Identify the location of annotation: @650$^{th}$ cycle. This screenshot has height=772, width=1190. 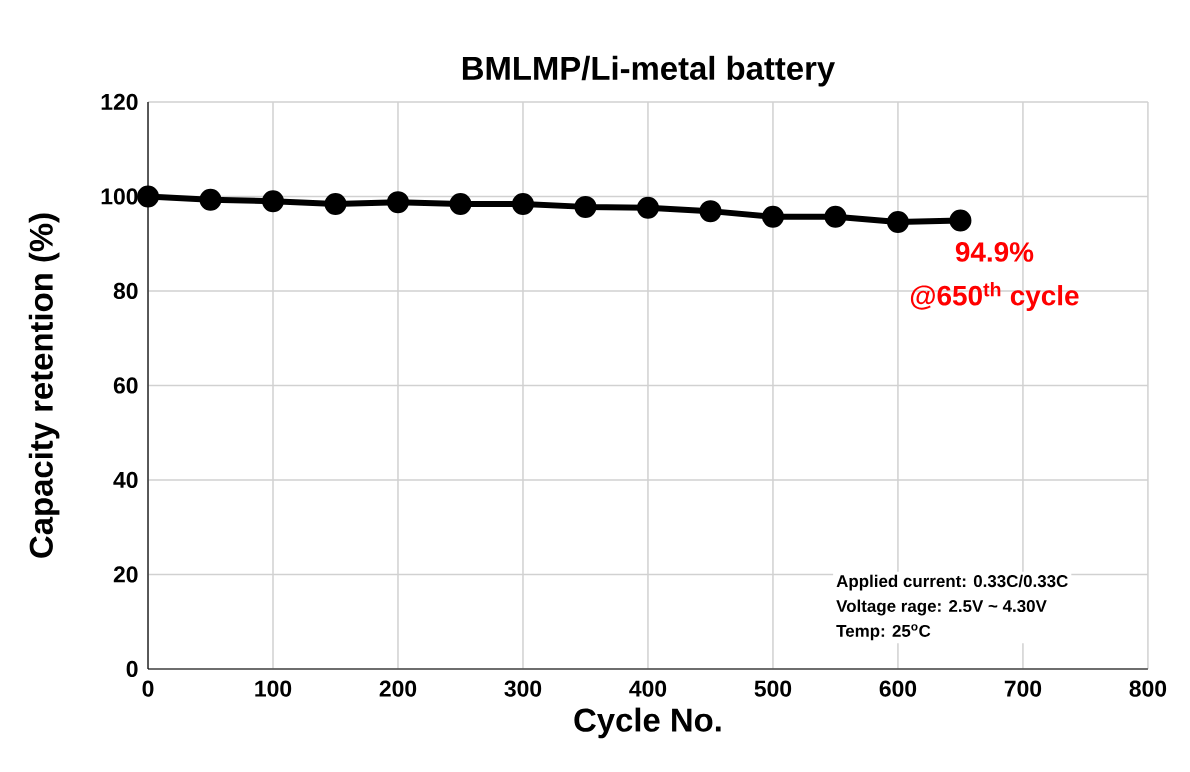
(994, 297).